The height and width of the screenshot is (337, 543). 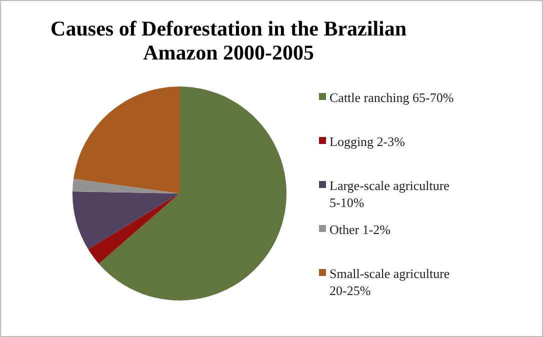 What do you see at coordinates (390, 282) in the screenshot?
I see `legend-label: Small-scale agriculture 20-25%` at bounding box center [390, 282].